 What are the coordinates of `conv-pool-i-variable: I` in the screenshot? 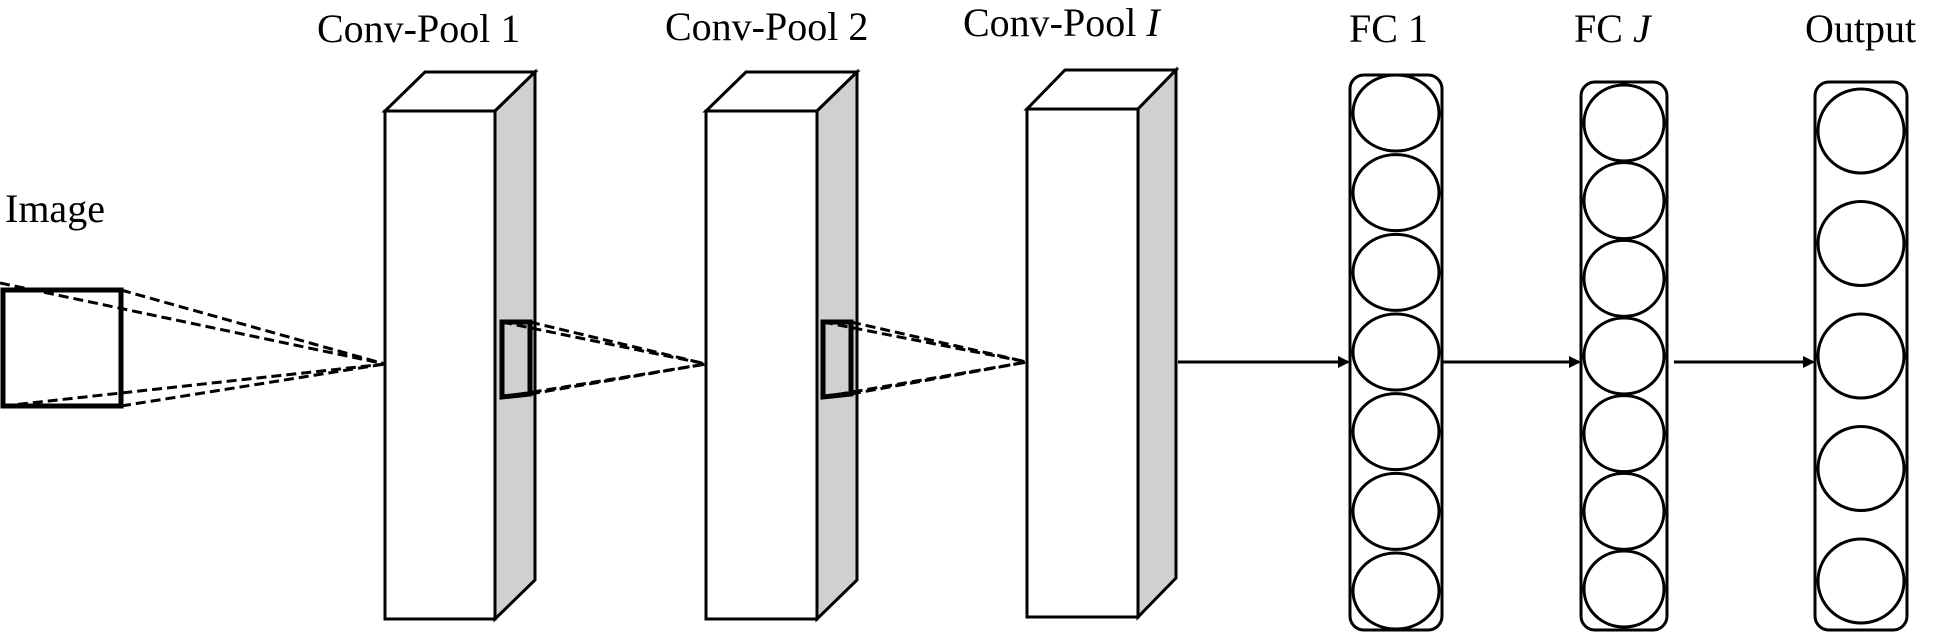 It's located at (1153, 22).